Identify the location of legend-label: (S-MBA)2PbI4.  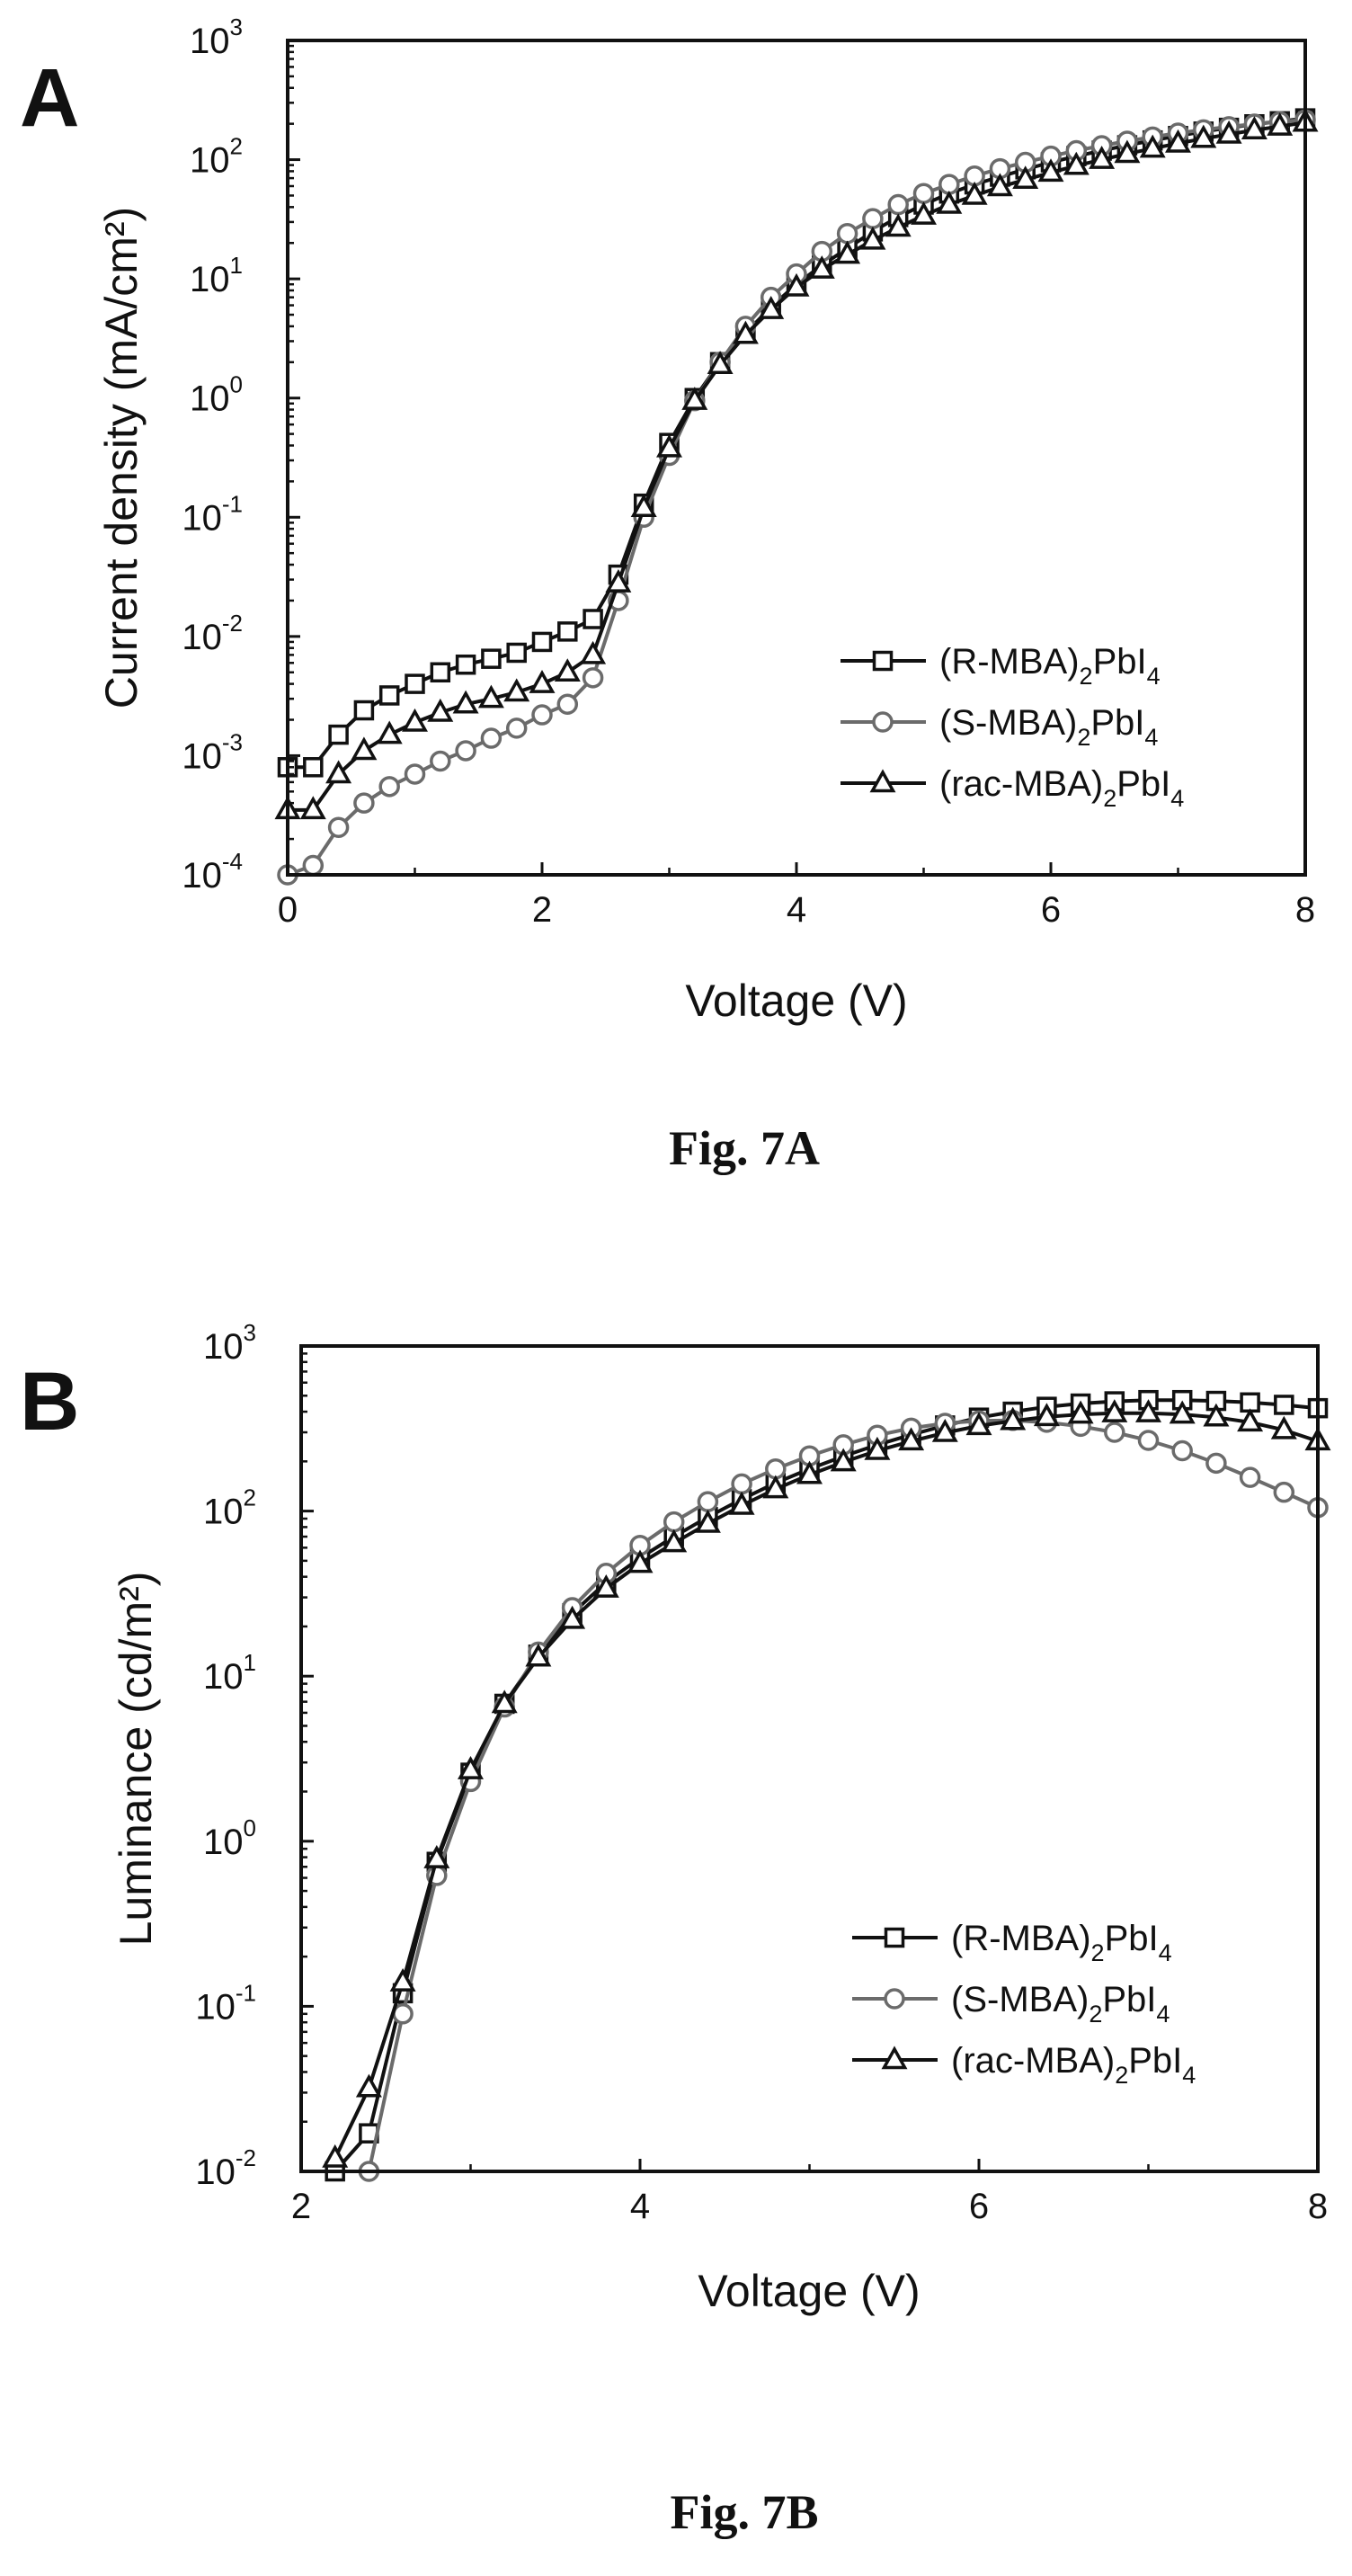
(1048, 727).